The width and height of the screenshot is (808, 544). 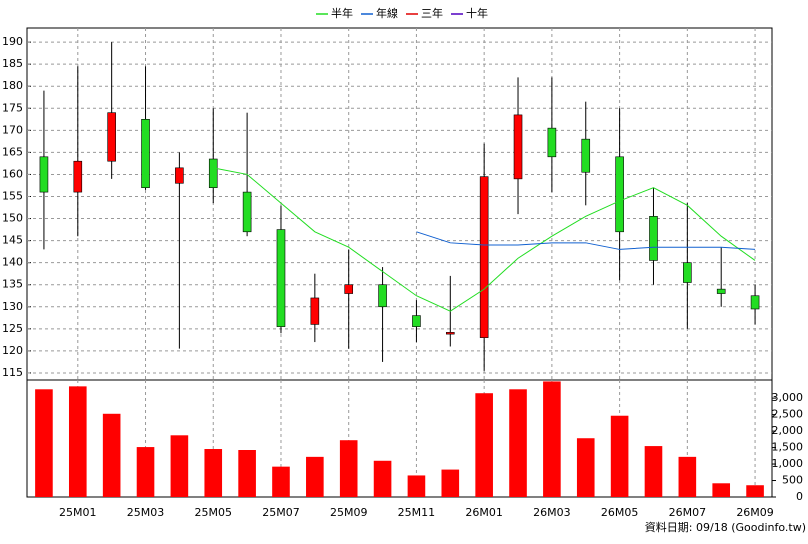 I want to click on y2-tick-label: 3,000, so click(x=788, y=397).